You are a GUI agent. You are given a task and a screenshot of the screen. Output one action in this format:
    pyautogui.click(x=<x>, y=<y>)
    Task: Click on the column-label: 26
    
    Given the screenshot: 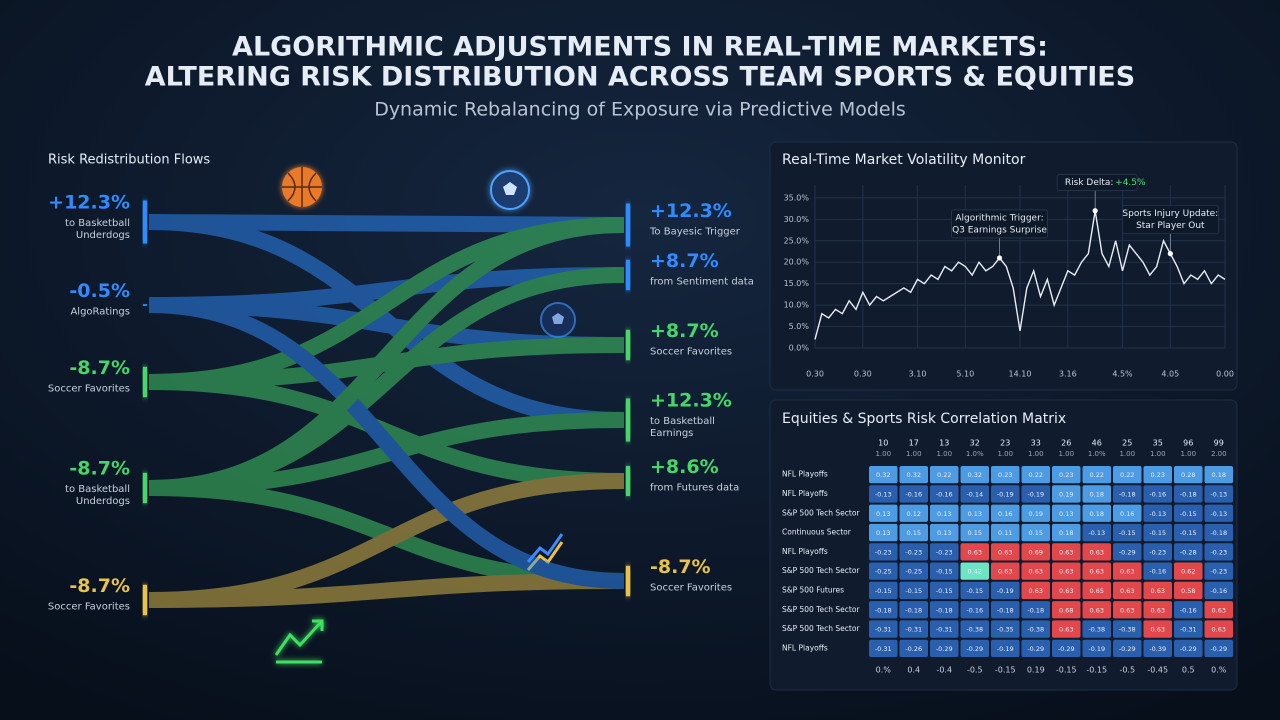 What is the action you would take?
    pyautogui.click(x=1066, y=443)
    